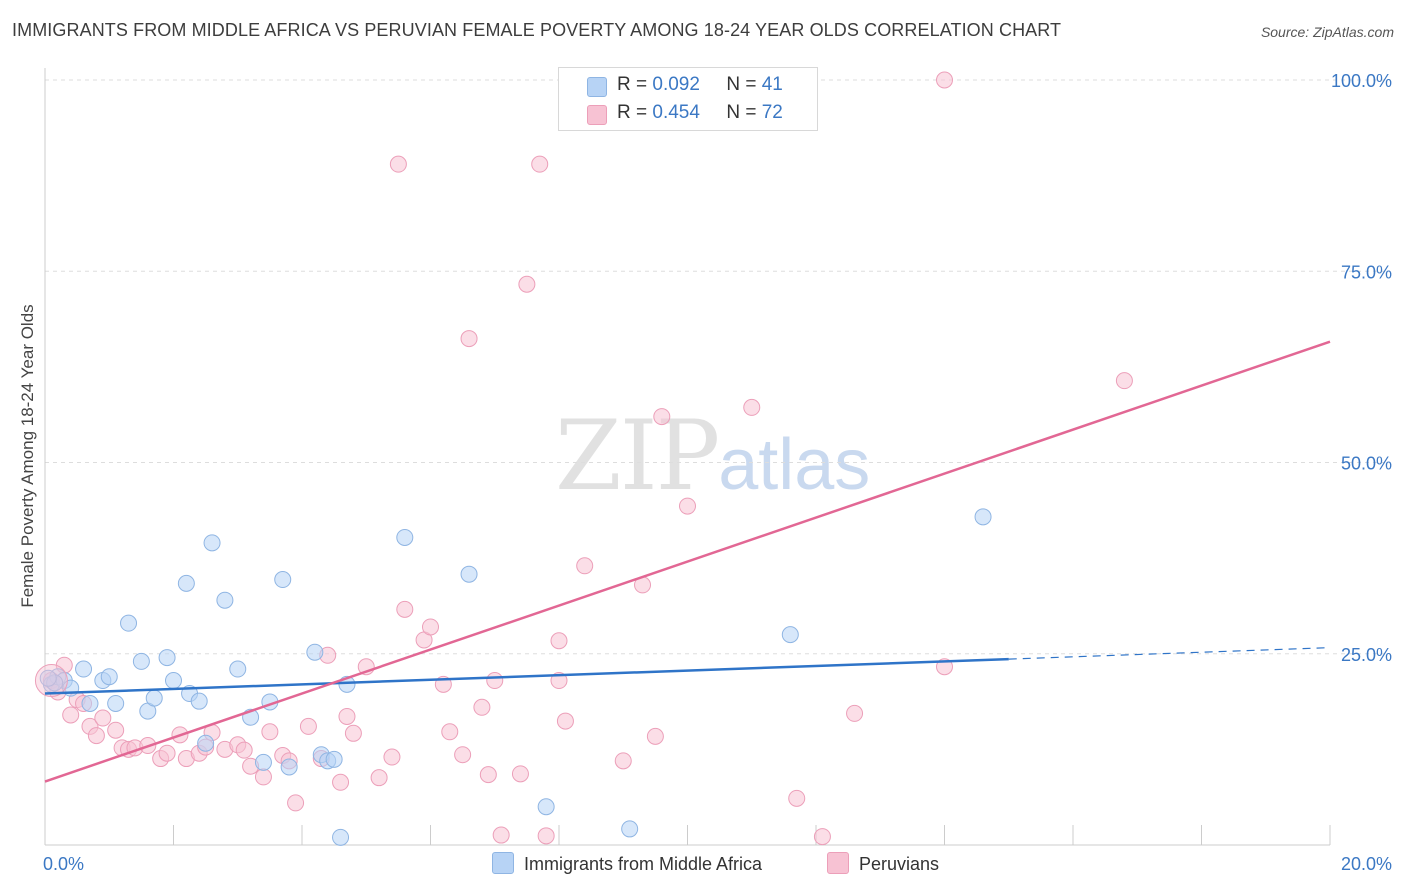  I want to click on trendline-extension, so click(1169, 653).